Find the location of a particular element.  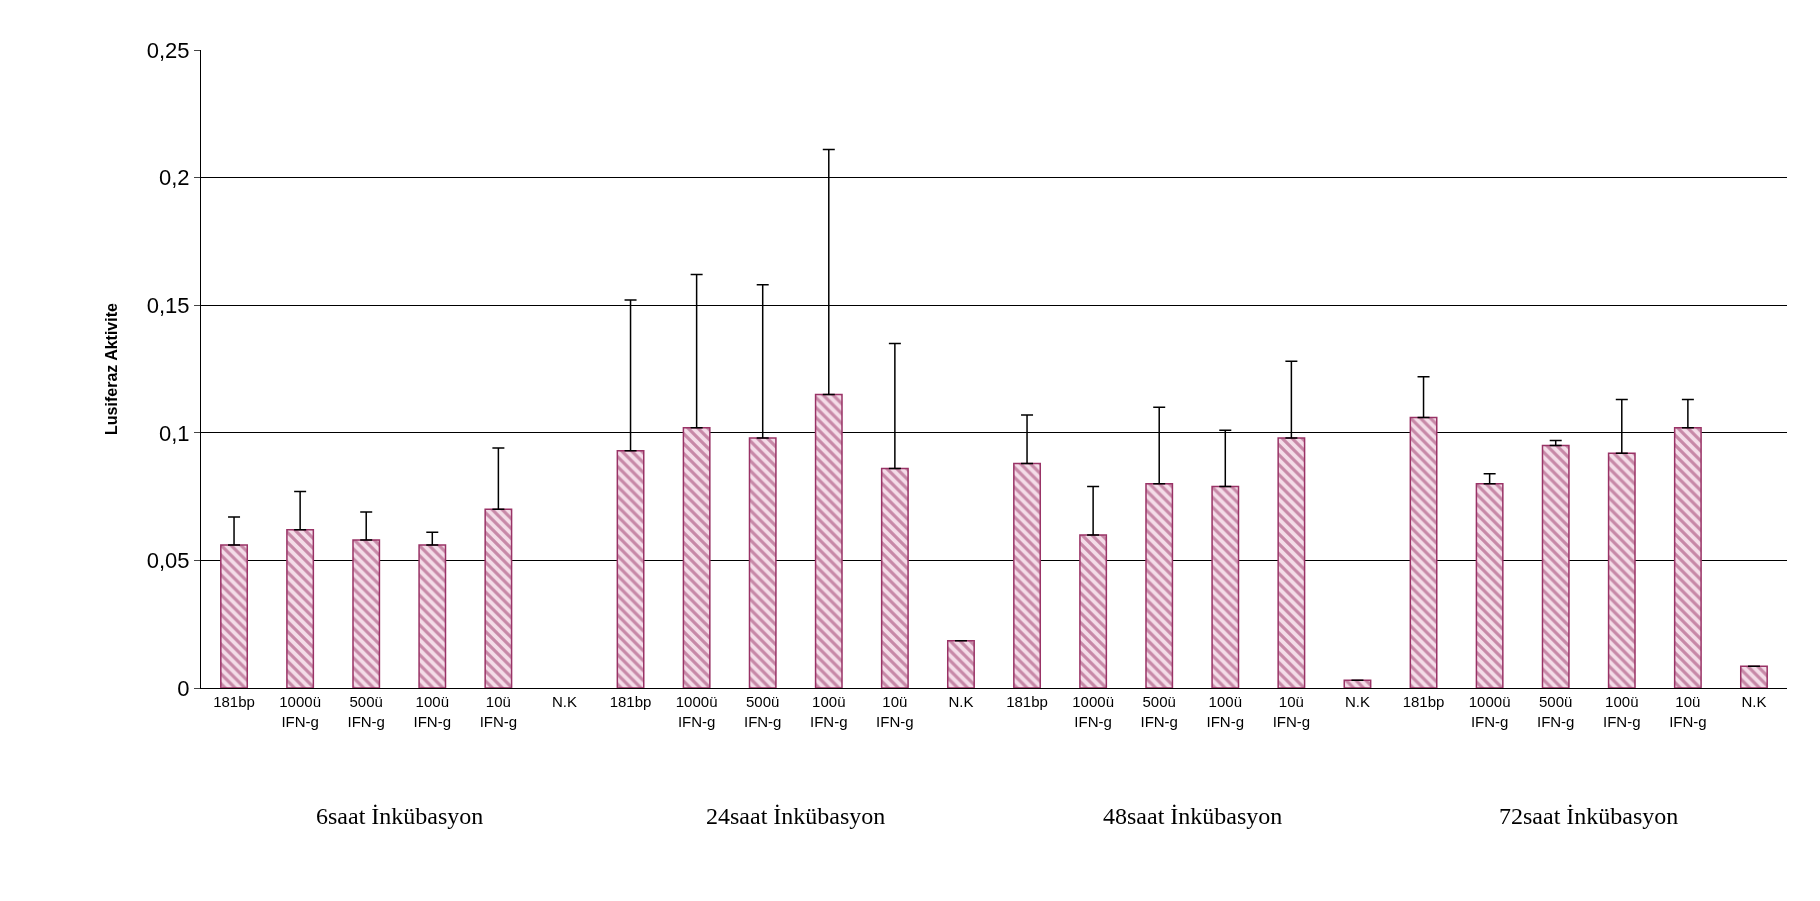

text: 72saat İnkübasyon is located at coordinates (1589, 816).